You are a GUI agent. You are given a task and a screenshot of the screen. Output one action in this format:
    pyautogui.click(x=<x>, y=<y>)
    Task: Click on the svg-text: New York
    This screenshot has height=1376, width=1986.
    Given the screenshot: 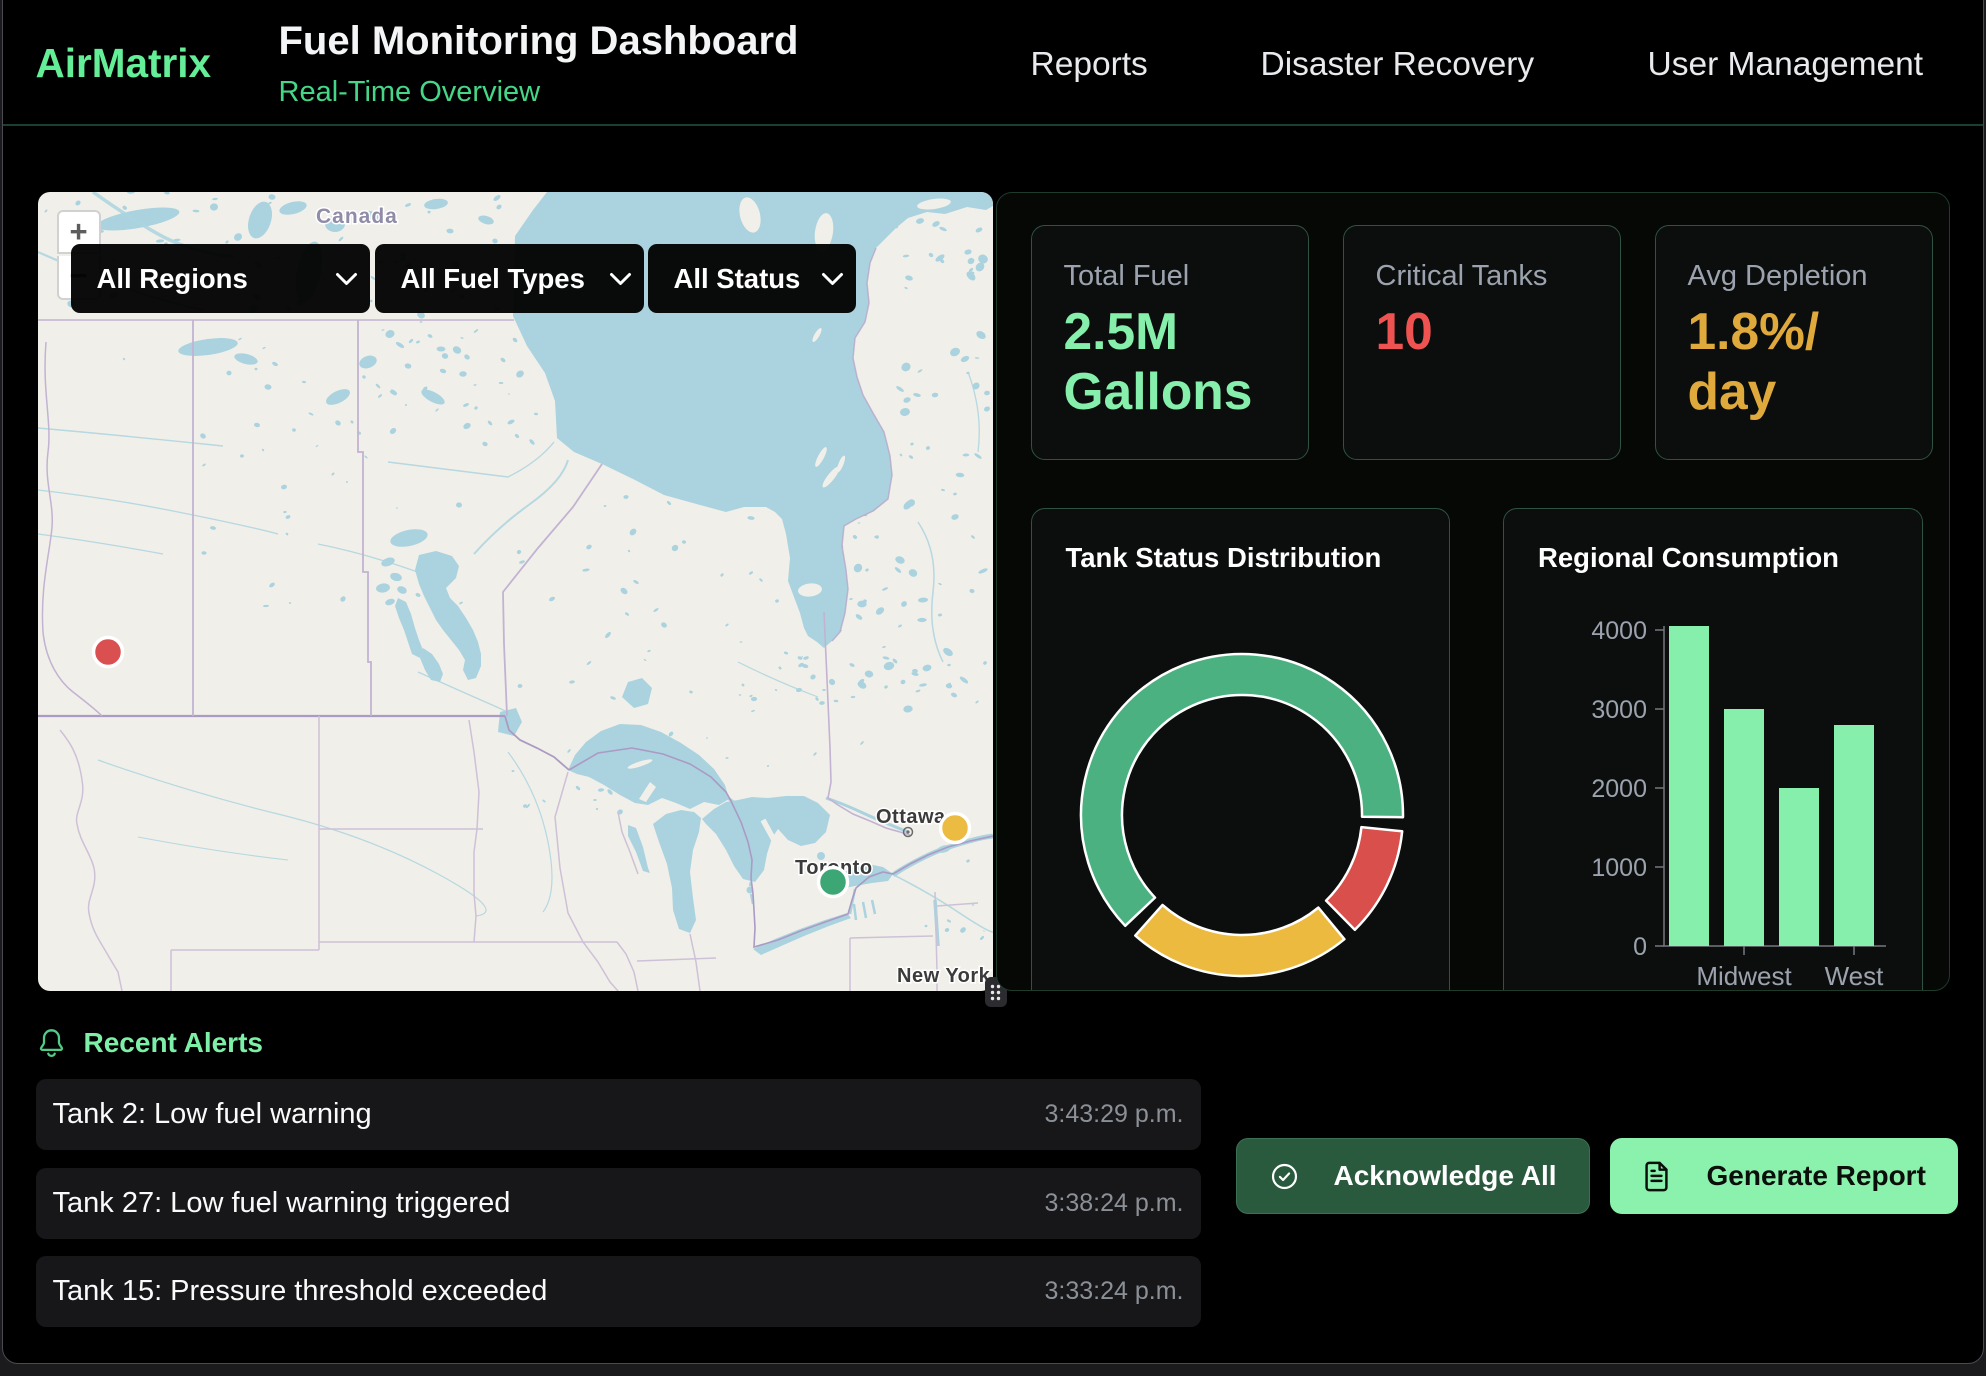 What is the action you would take?
    pyautogui.click(x=944, y=976)
    